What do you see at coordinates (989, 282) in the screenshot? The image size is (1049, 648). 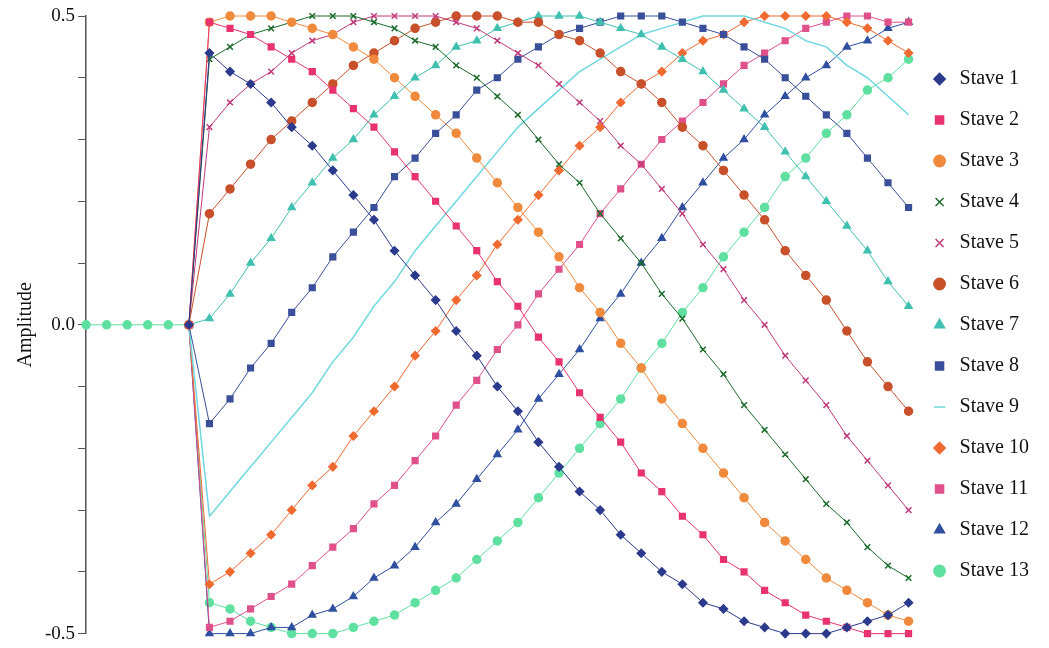 I see `legend-label: Stave 6` at bounding box center [989, 282].